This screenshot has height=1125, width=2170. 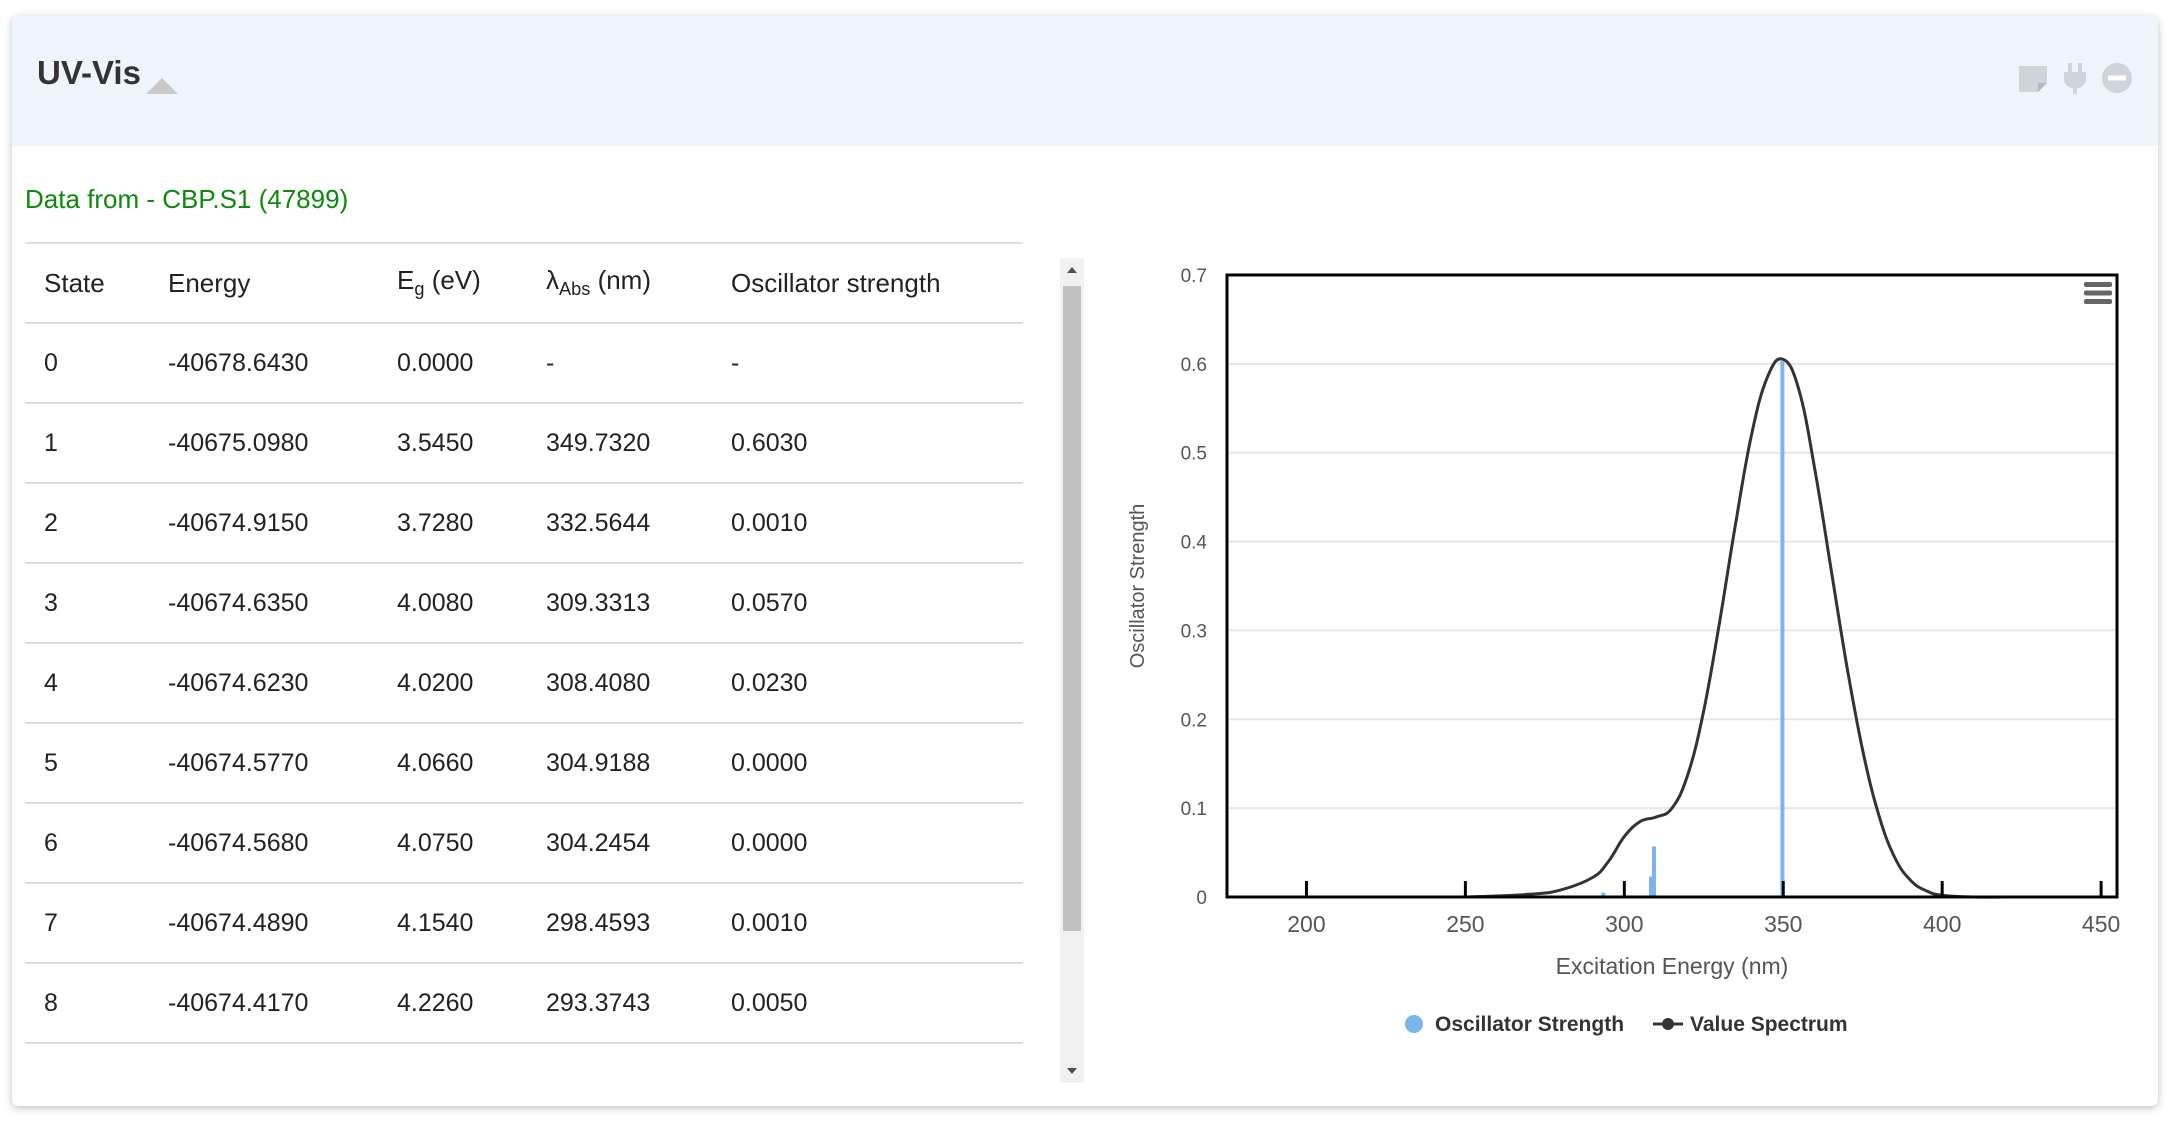 I want to click on cell-energy: -40674.6230, so click(x=238, y=682).